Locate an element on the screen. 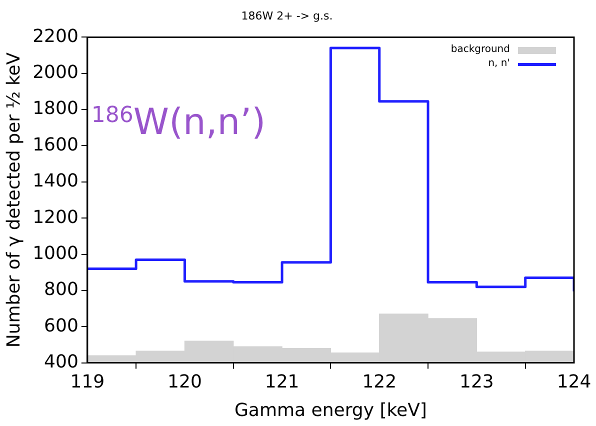  y-tick-label: 1200 is located at coordinates (55, 217).